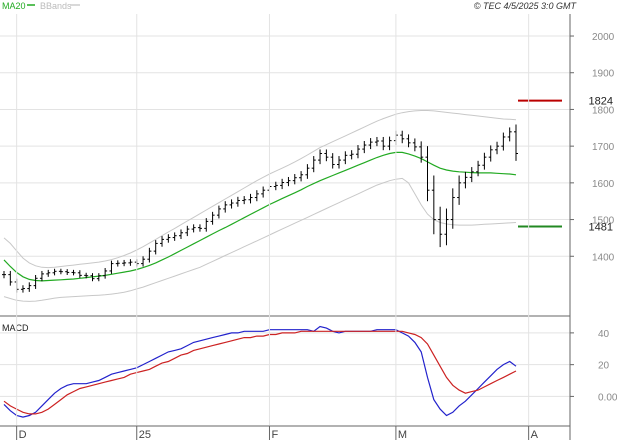  Describe the element at coordinates (15, 328) in the screenshot. I see `macd-title: MACD` at that location.